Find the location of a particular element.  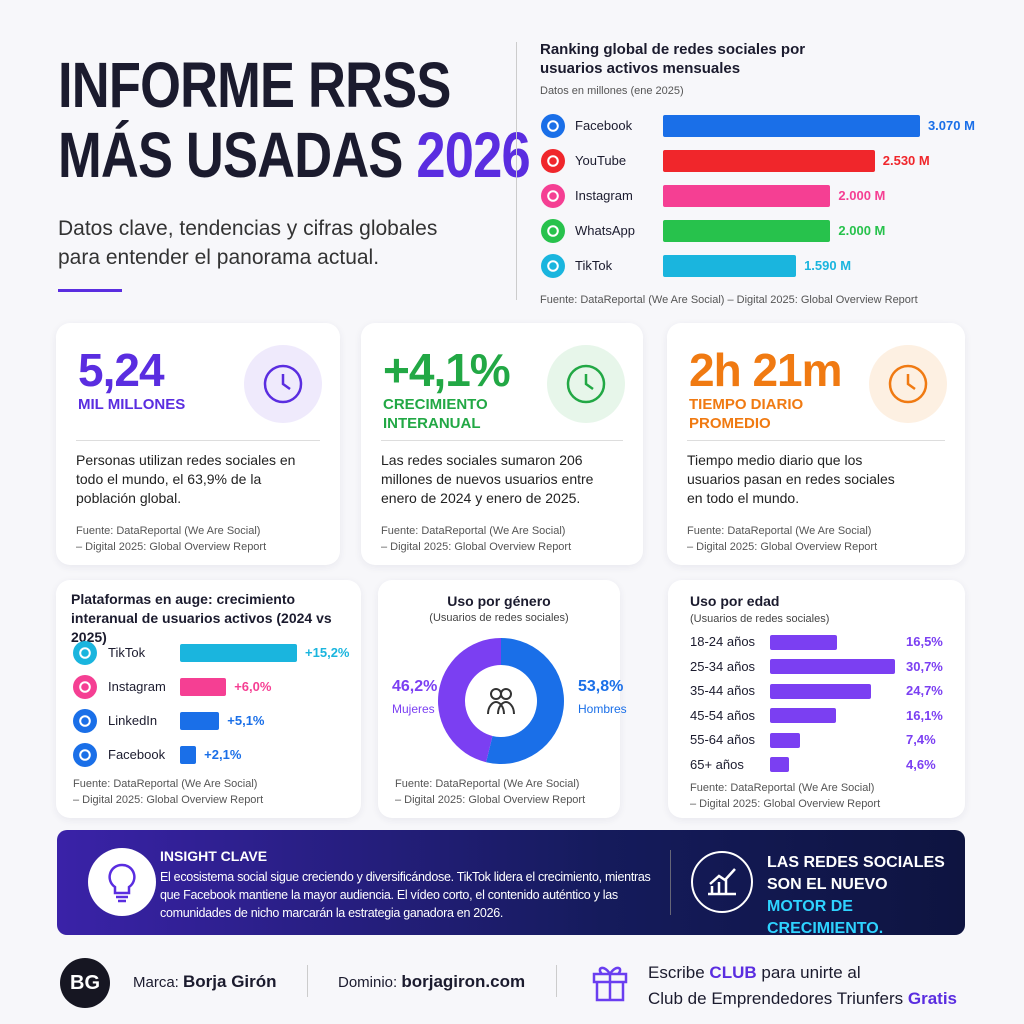

cta-line: Escribe CLUB para unirte al is located at coordinates (802, 973).